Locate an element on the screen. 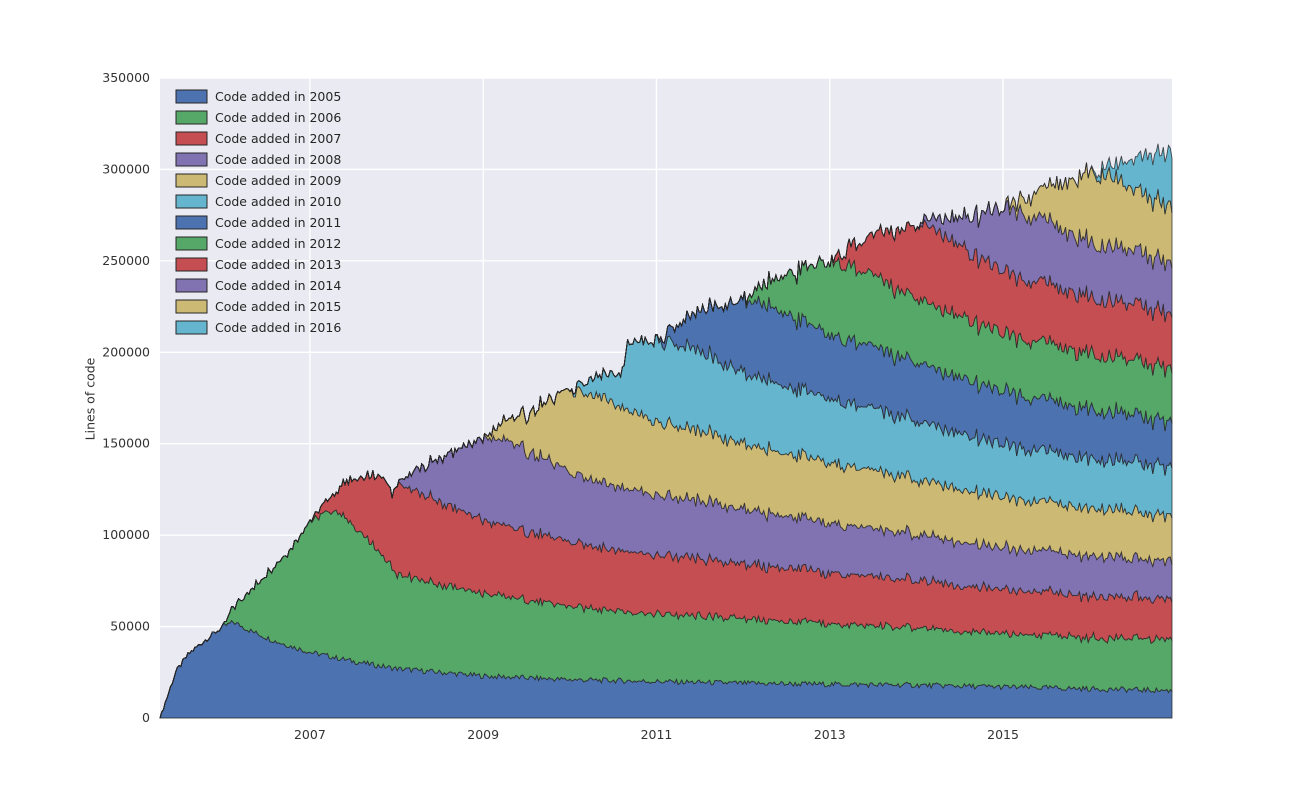 This screenshot has width=1300, height=800. x-tick-label: 2009 is located at coordinates (483, 734).